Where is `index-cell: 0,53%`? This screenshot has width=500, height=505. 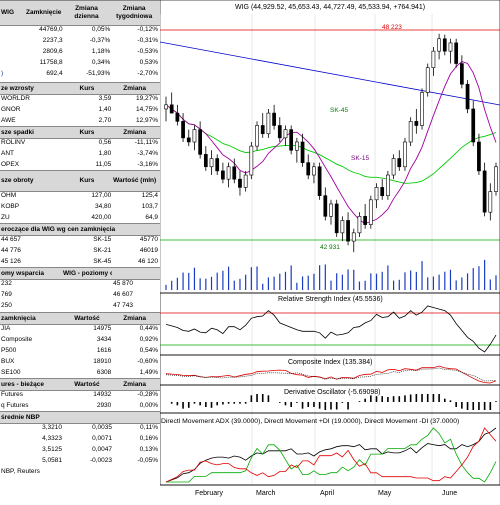 index-cell: 0,53% is located at coordinates (149, 62).